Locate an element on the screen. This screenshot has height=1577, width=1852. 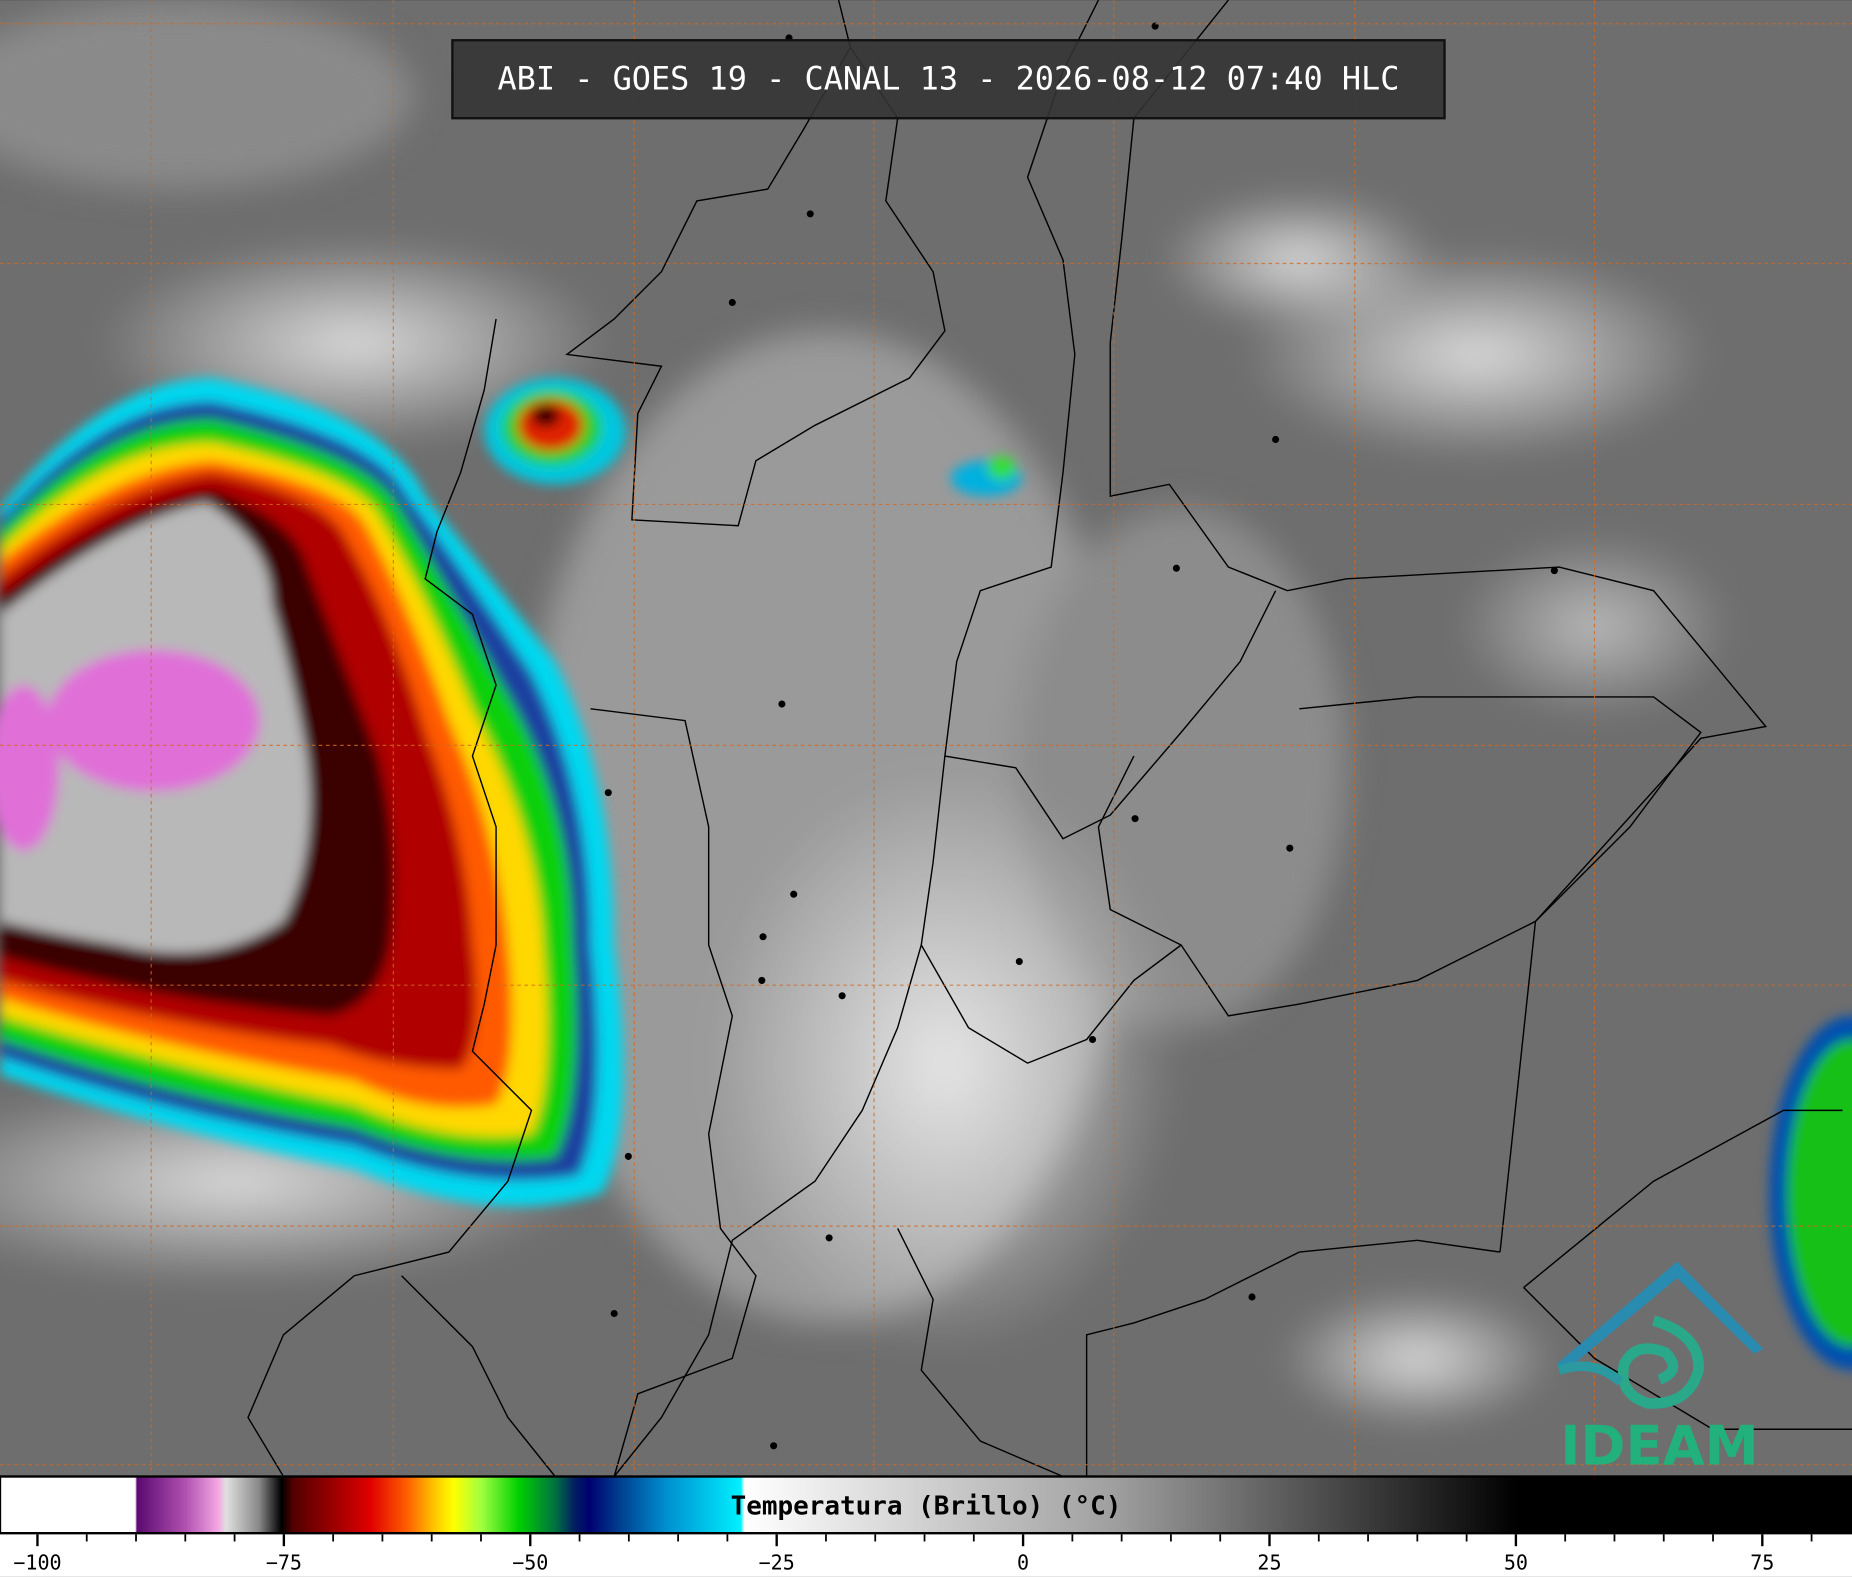
colorbar-tick-label: 0 is located at coordinates (1023, 1562).